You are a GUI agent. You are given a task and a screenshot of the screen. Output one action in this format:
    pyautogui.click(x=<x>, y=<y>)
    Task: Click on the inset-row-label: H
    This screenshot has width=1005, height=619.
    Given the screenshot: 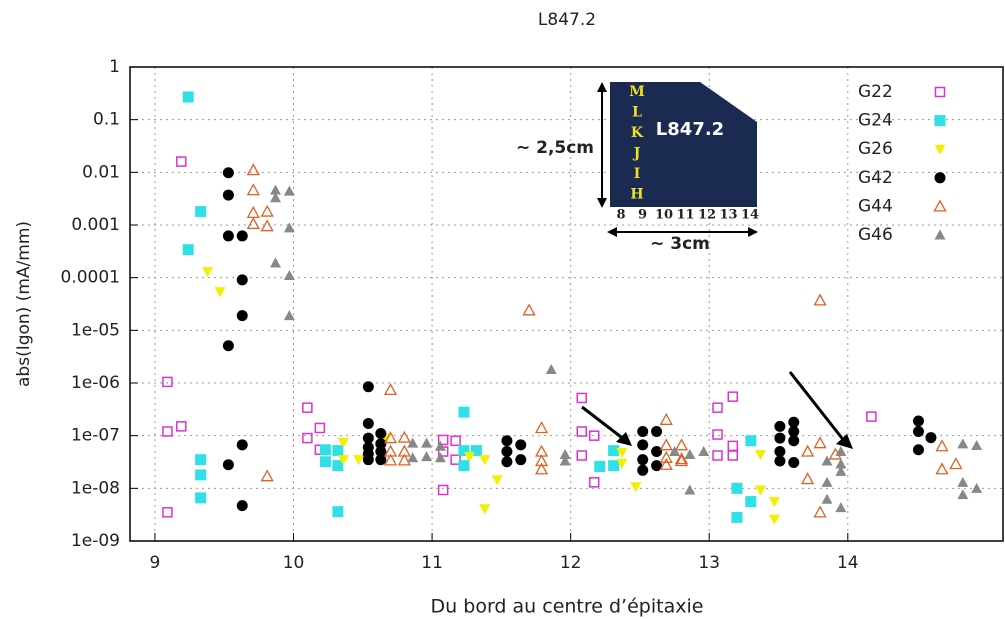 What is the action you would take?
    pyautogui.click(x=636, y=195)
    